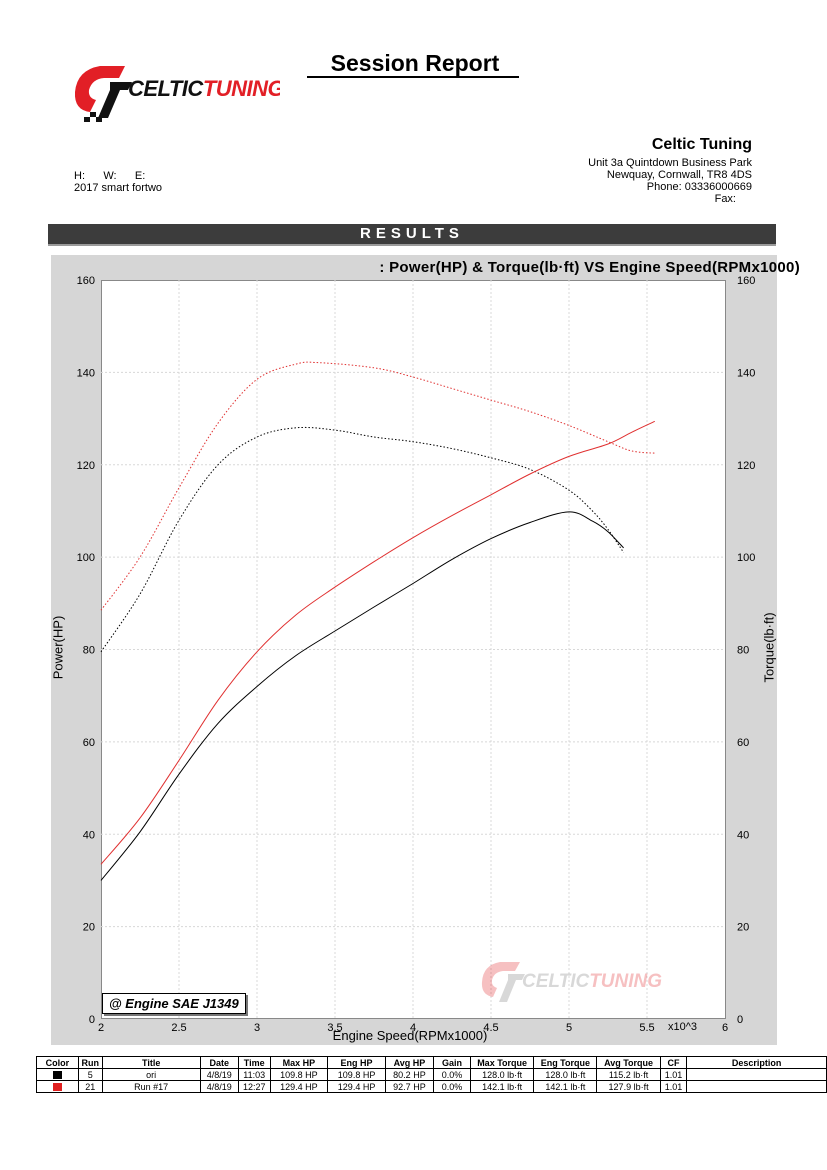 This screenshot has height=1170, width=827. I want to click on y-tick-label-left: 160, so click(86, 281).